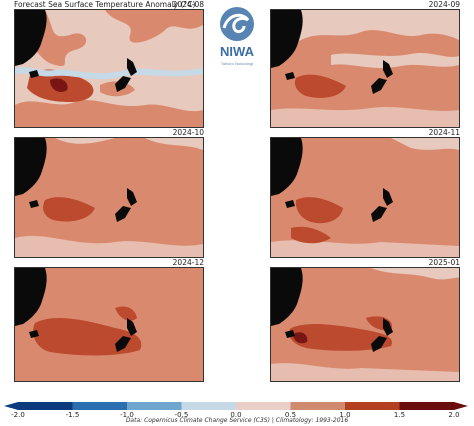 The height and width of the screenshot is (426, 474). What do you see at coordinates (444, 132) in the screenshot?
I see `panel-label-2024-11: 2024-11` at bounding box center [444, 132].